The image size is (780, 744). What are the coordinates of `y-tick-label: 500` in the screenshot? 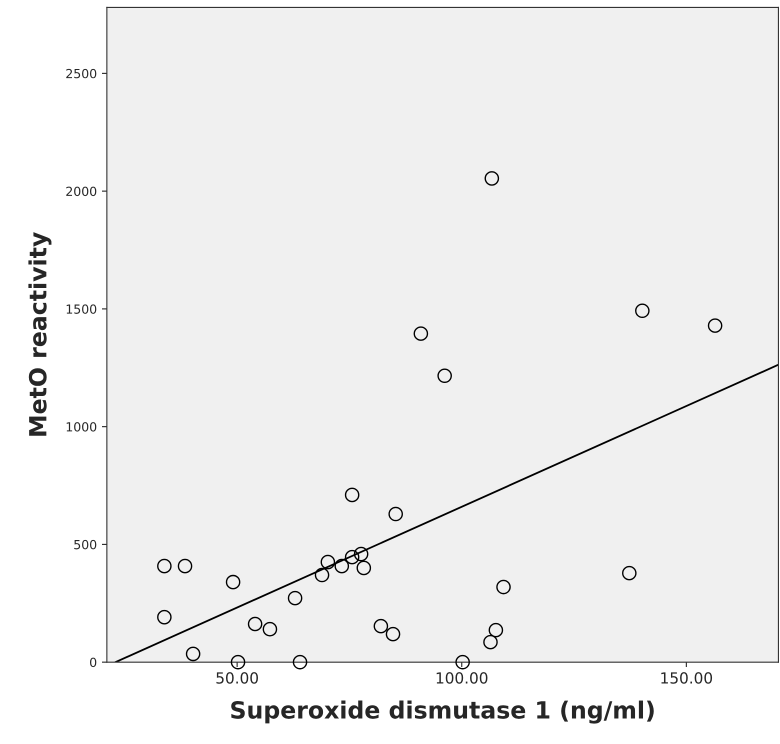 It's located at (85, 545).